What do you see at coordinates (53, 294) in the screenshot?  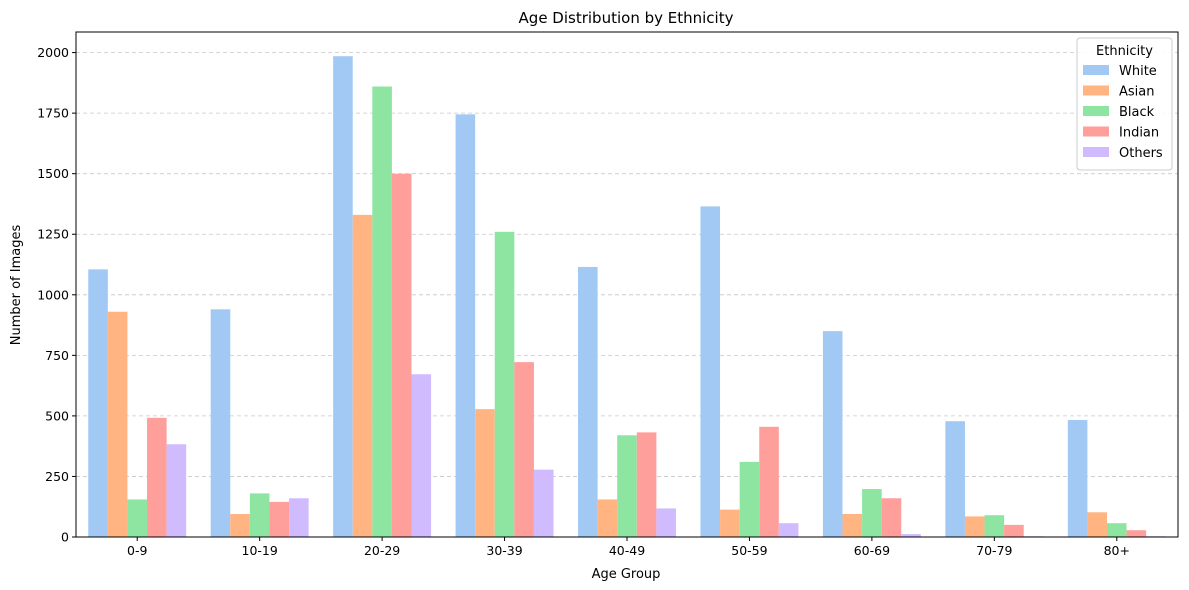 I see `y-tick-label: 1000` at bounding box center [53, 294].